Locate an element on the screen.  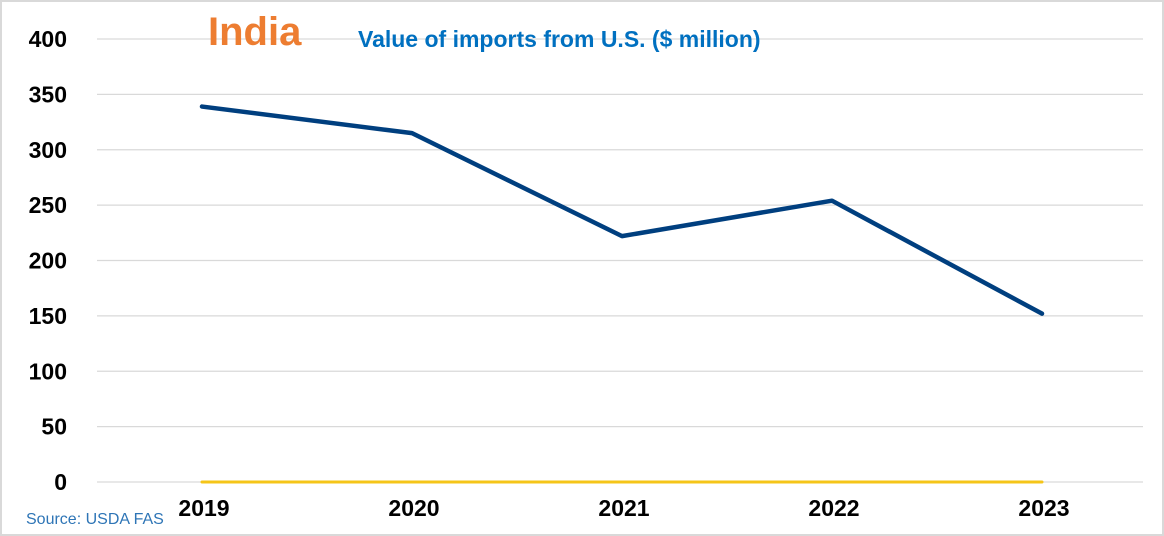
x-tick-label: 2023 is located at coordinates (1043, 508).